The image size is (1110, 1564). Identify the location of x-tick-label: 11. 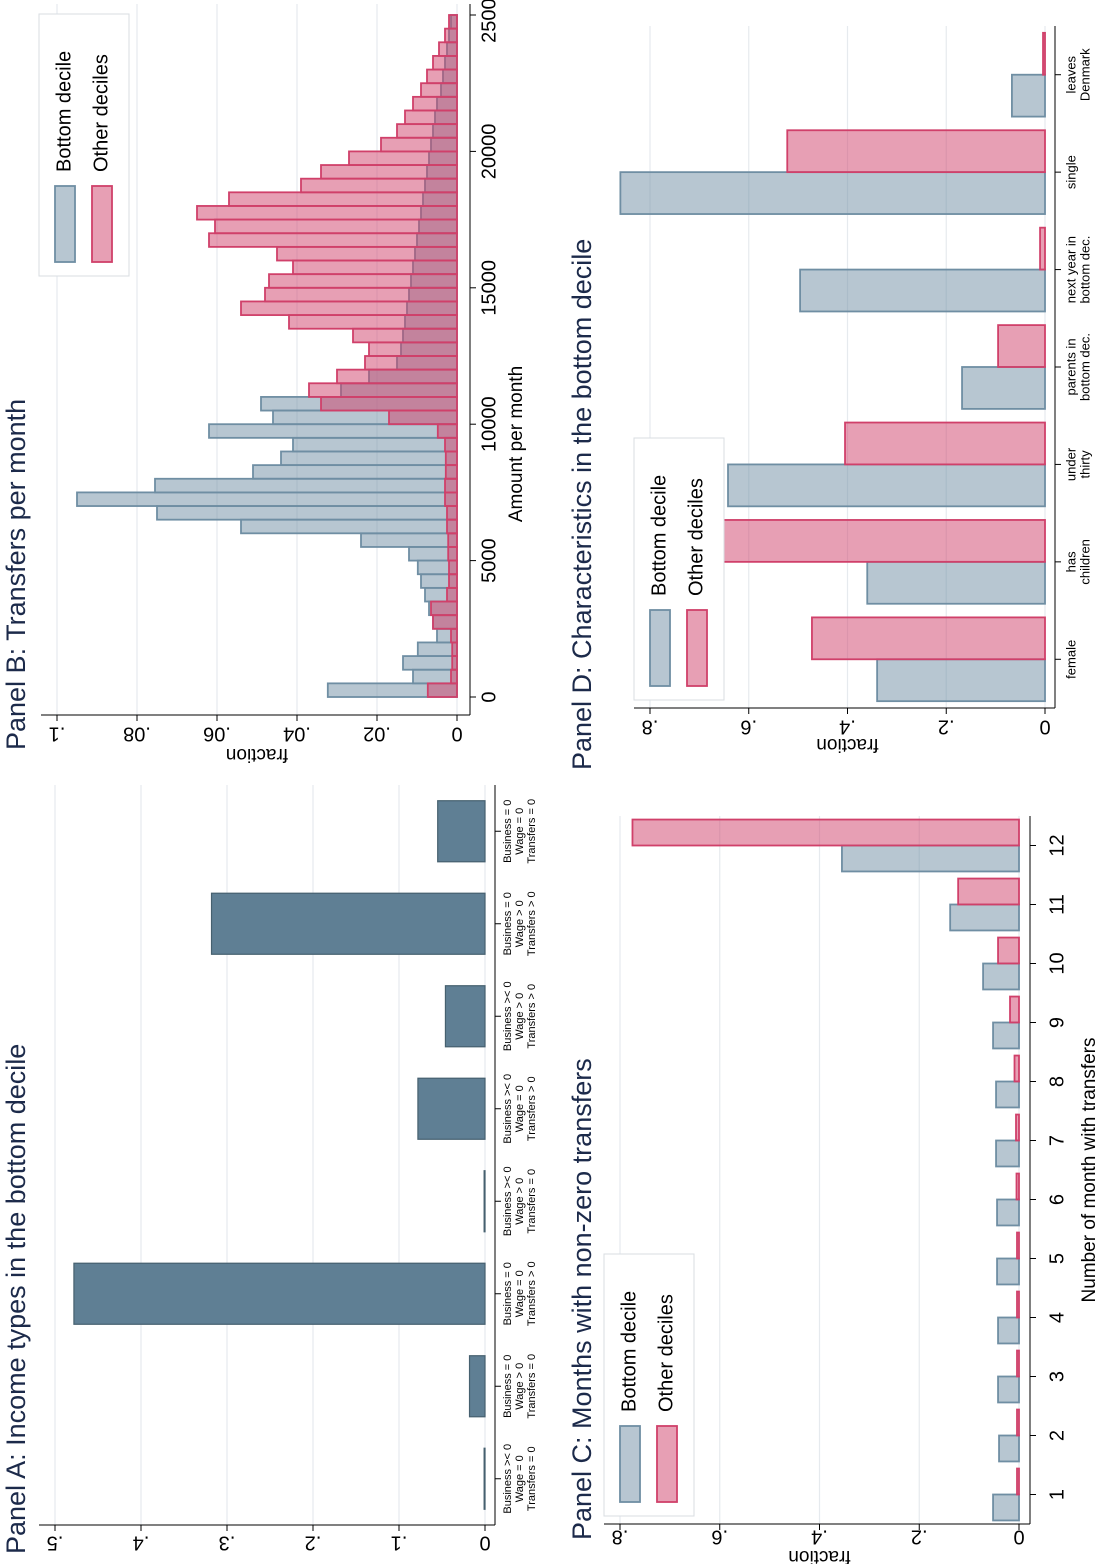
(1057, 904).